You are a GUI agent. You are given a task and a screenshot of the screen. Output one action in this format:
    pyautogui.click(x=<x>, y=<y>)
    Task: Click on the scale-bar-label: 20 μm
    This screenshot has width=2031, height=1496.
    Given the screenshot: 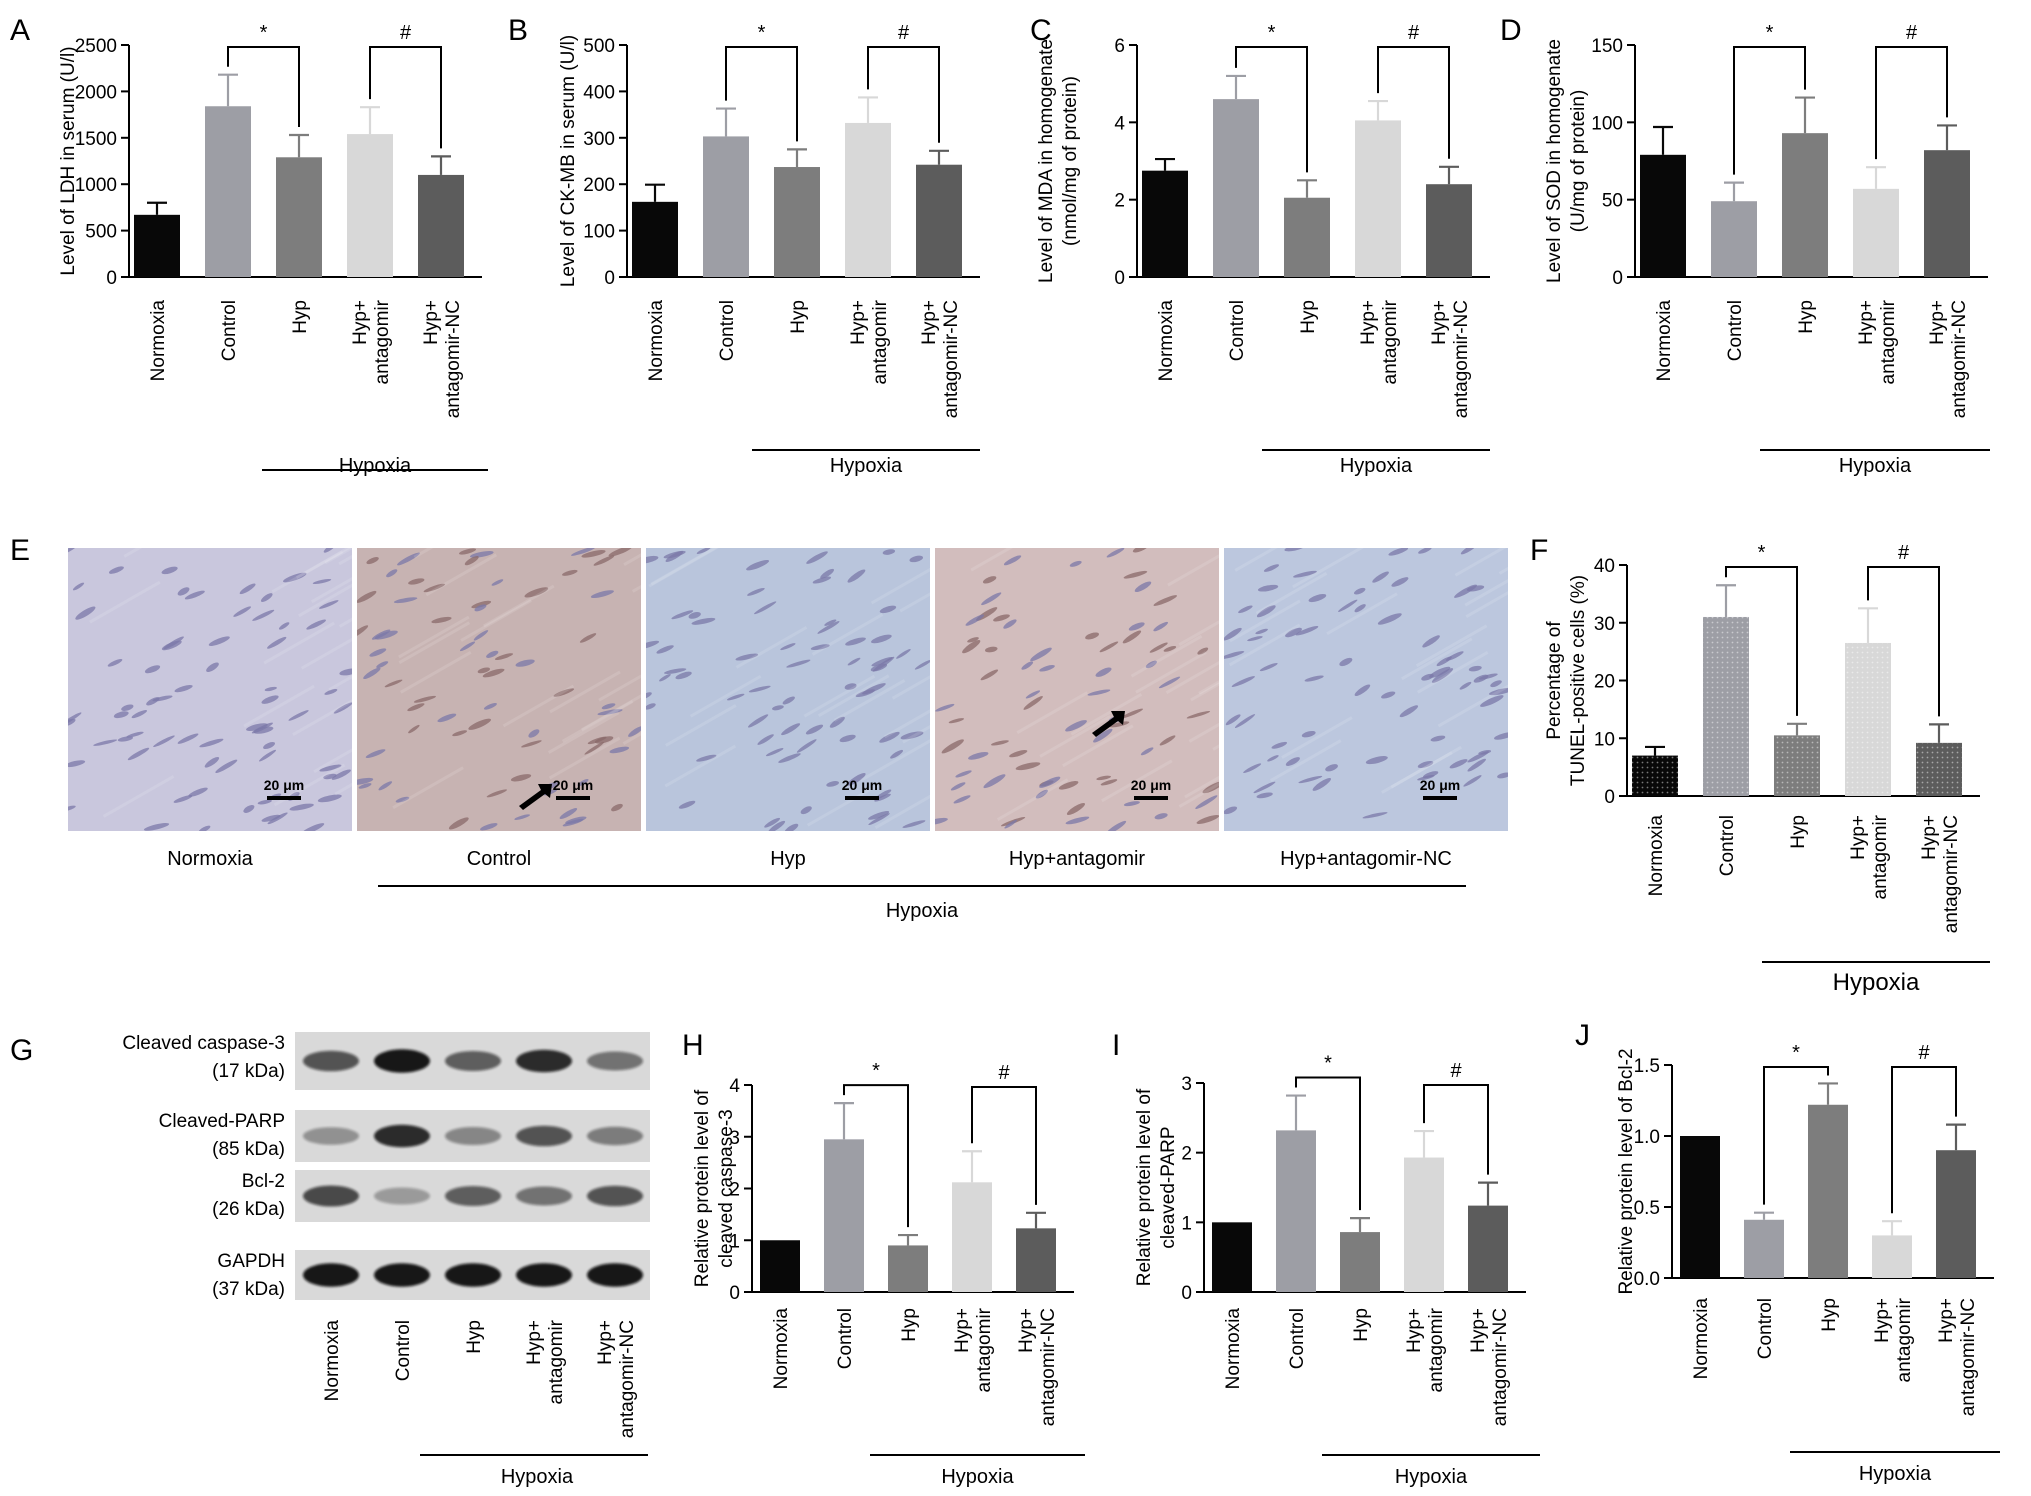 What is the action you would take?
    pyautogui.click(x=284, y=785)
    